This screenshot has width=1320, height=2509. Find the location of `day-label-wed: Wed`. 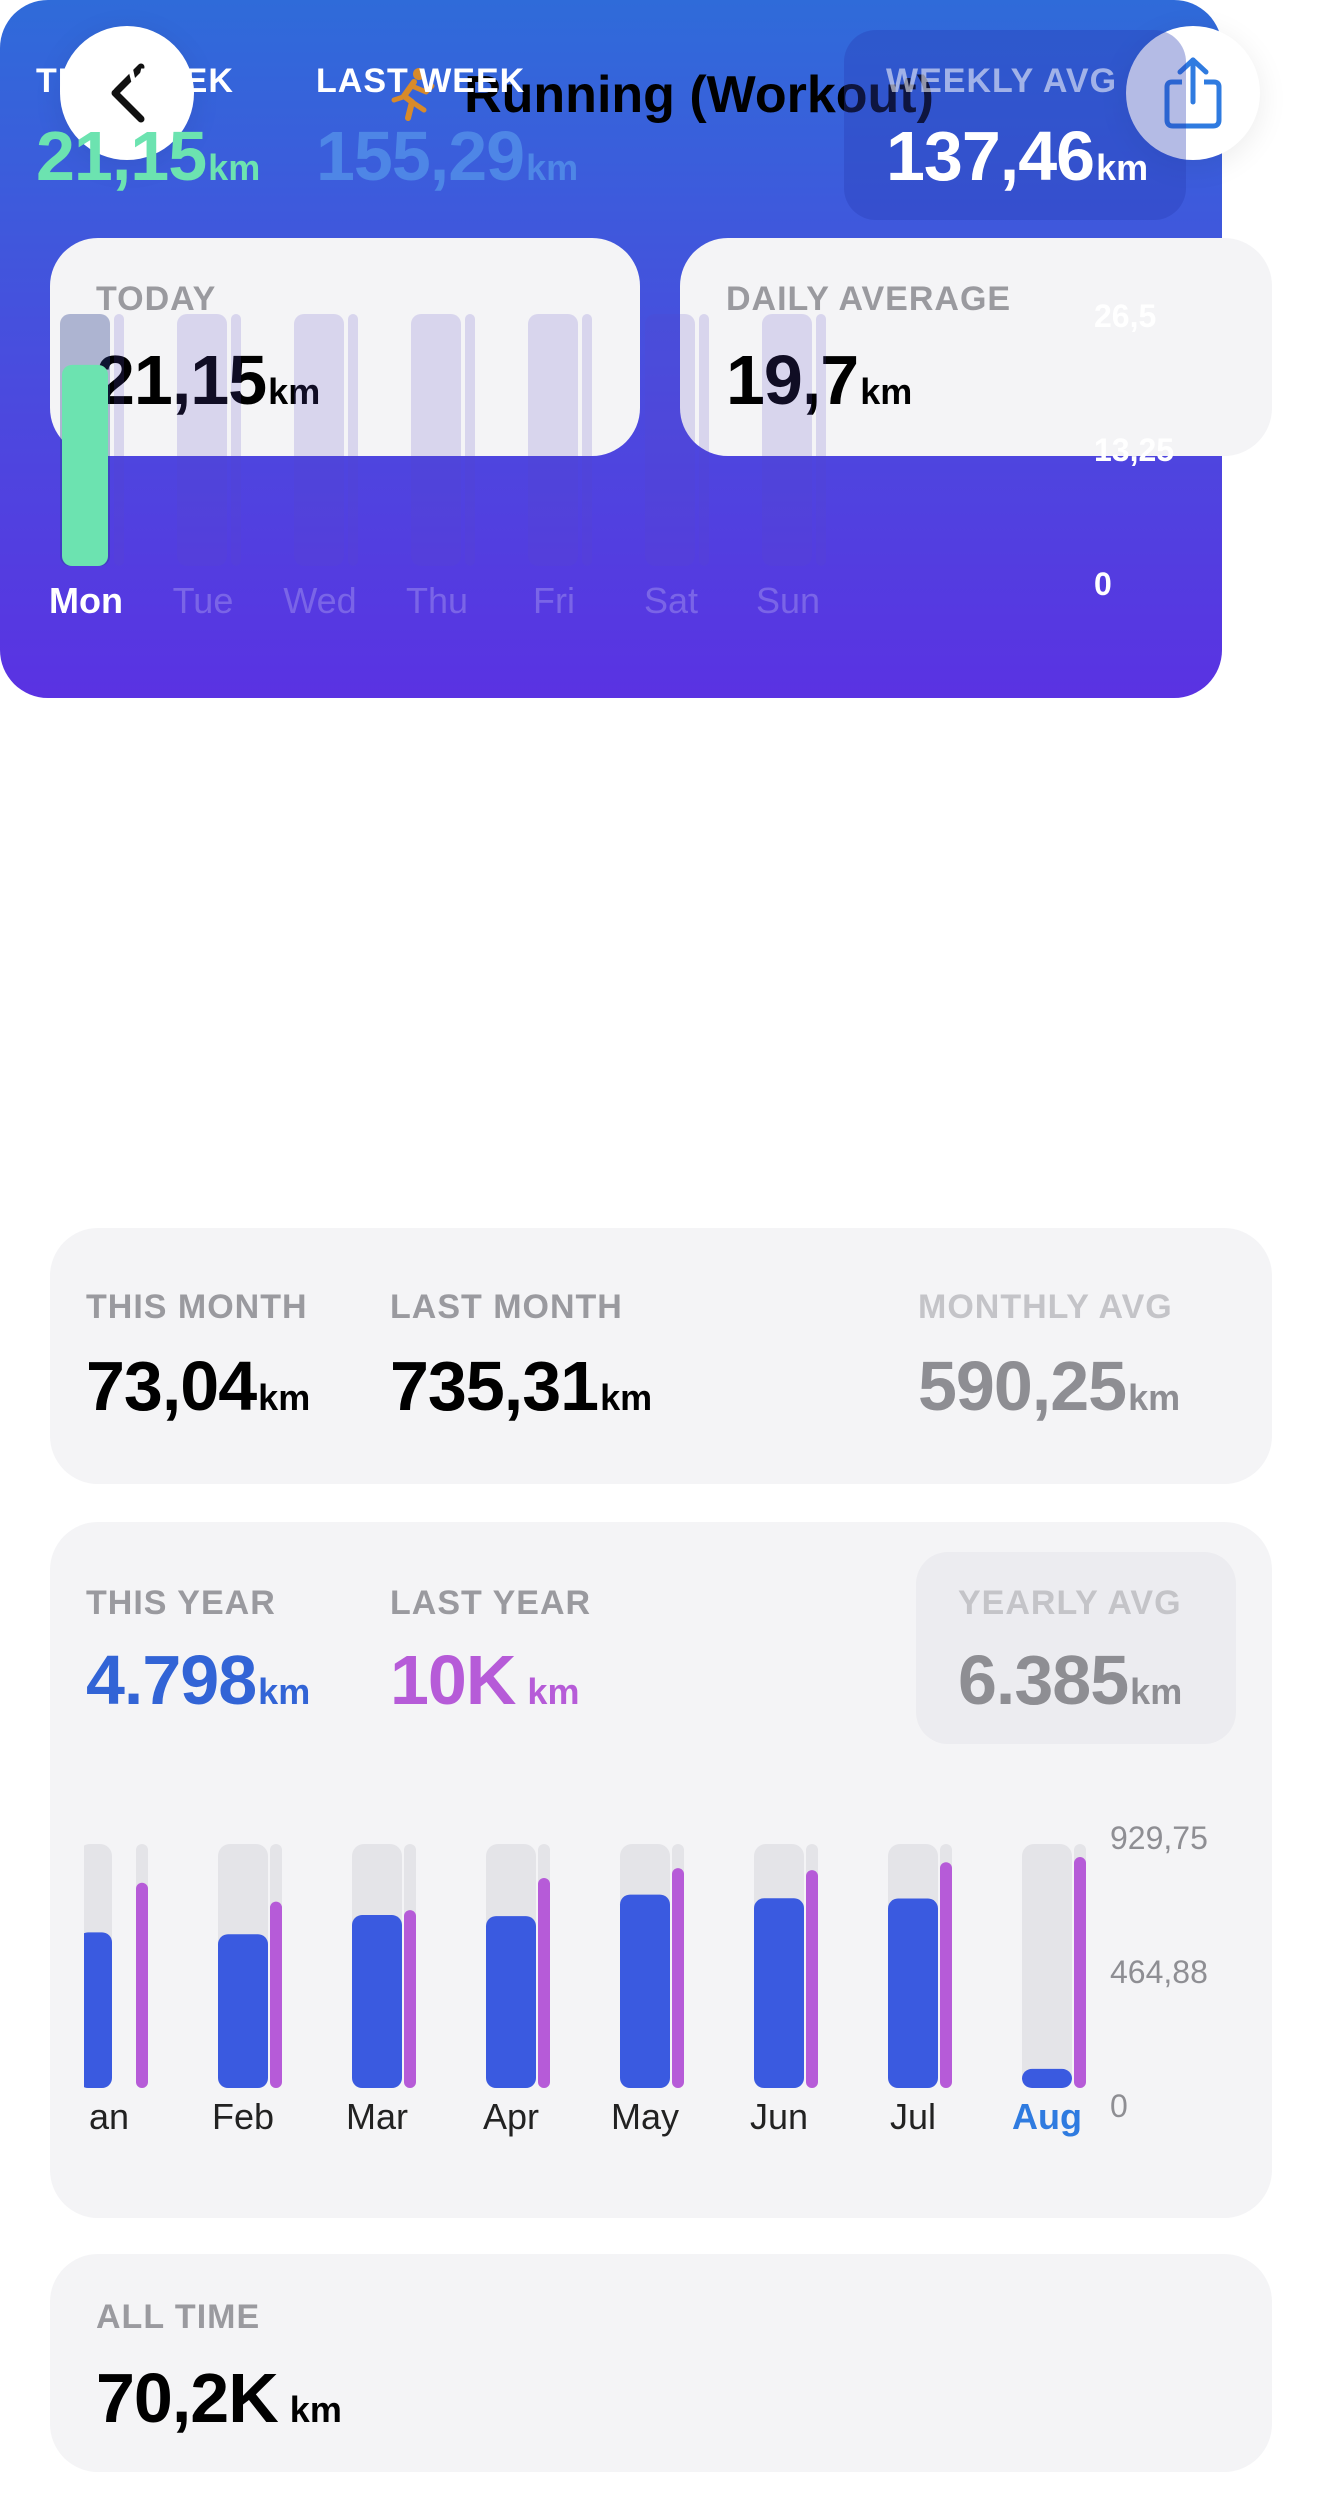

day-label-wed: Wed is located at coordinates (320, 600).